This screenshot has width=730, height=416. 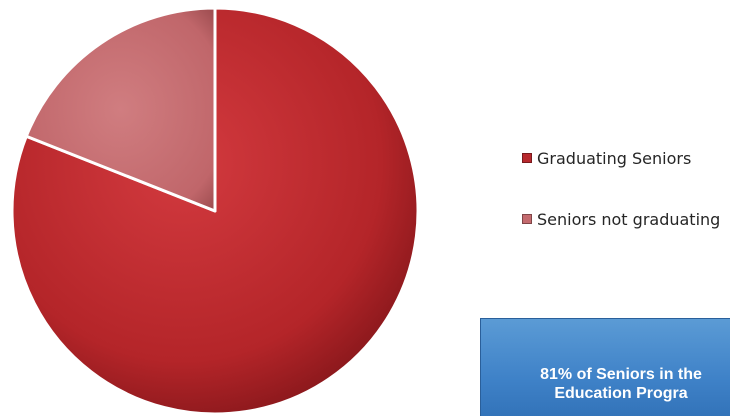 What do you see at coordinates (527, 158) in the screenshot?
I see `legend-swatch-graduating` at bounding box center [527, 158].